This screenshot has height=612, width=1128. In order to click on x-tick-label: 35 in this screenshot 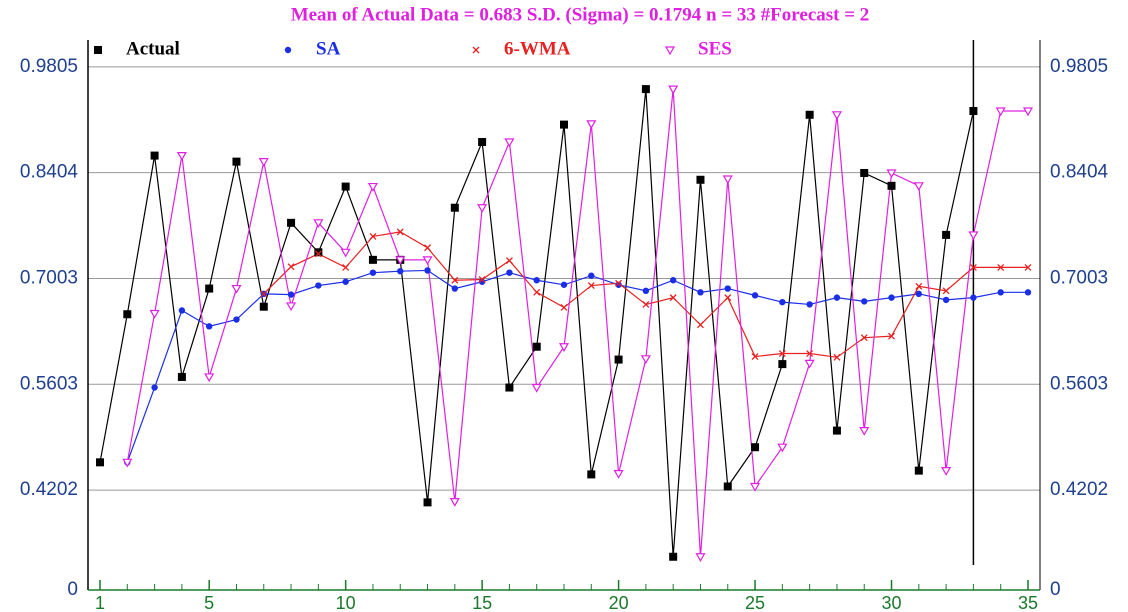, I will do `click(1028, 602)`.